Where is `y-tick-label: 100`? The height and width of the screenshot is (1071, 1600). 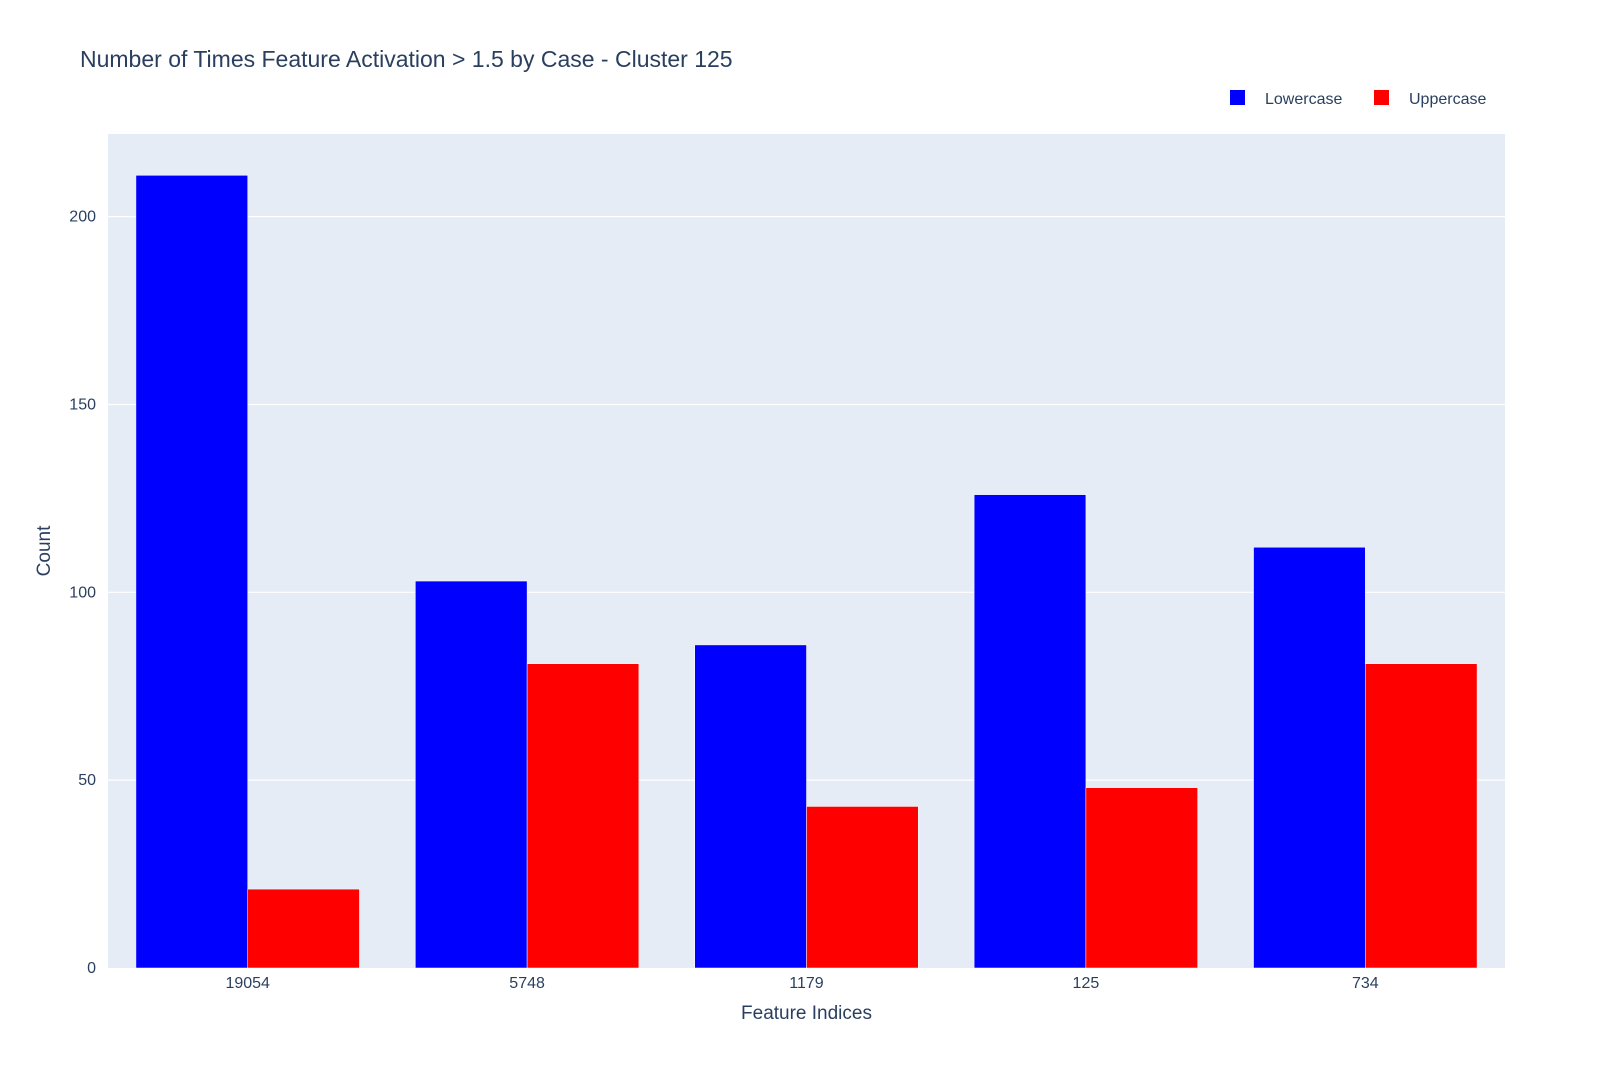 y-tick-label: 100 is located at coordinates (82, 592).